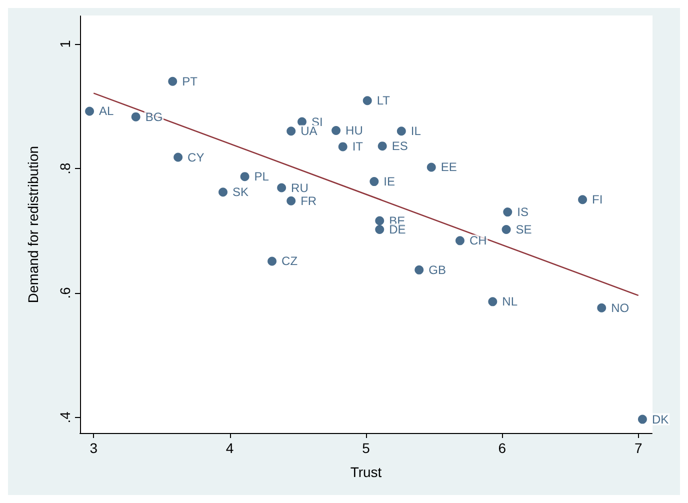  What do you see at coordinates (309, 131) in the screenshot?
I see `data-label: UA` at bounding box center [309, 131].